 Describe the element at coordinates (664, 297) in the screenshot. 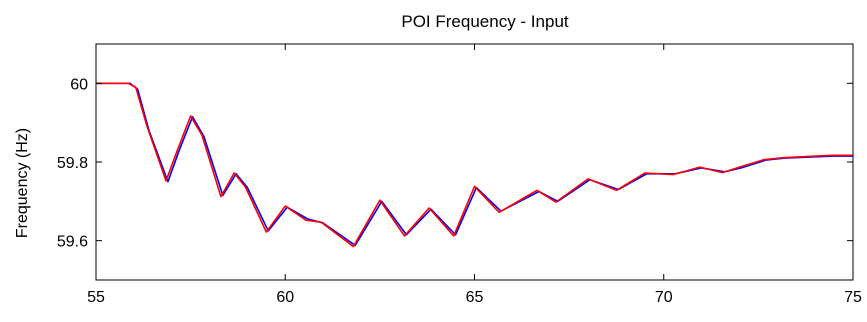

I see `x-tick-label: 70` at that location.